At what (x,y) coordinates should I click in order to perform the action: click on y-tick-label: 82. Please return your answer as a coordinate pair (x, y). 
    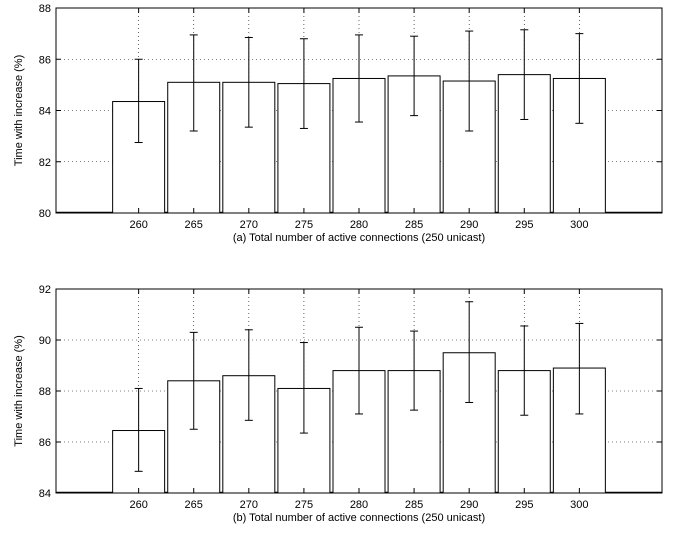
    Looking at the image, I should click on (45, 163).